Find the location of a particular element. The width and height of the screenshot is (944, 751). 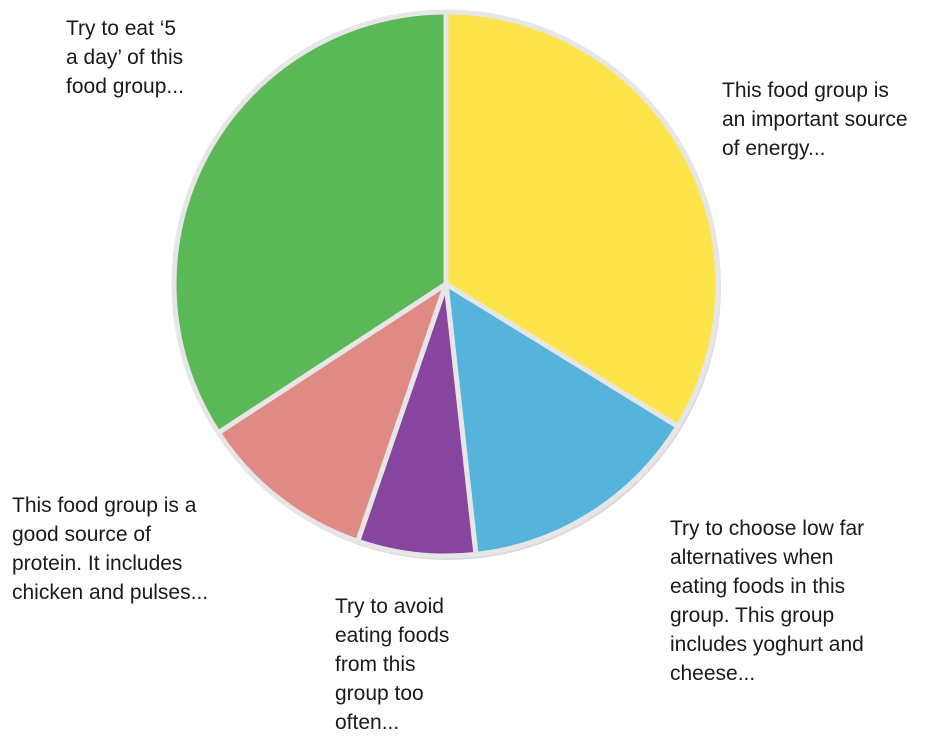

label-line: includes yoghurt and is located at coordinates (767, 644).